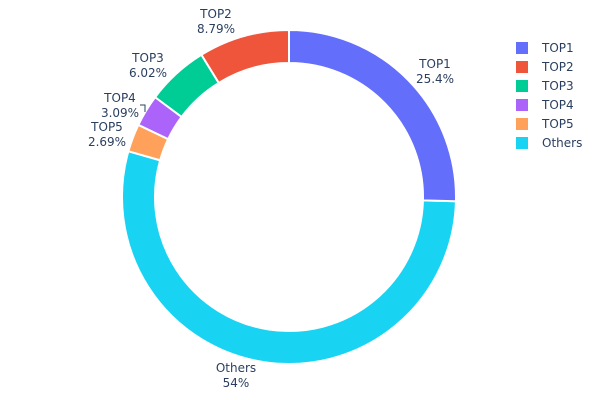 This screenshot has width=600, height=400. Describe the element at coordinates (216, 21) in the screenshot. I see `slice-label-top2: TOP2 8.79%` at that location.